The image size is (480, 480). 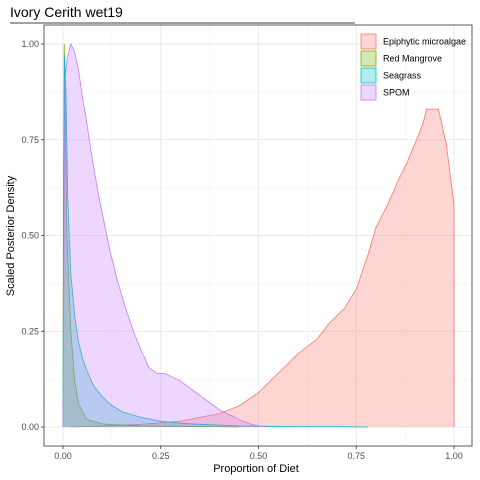 What do you see at coordinates (454, 456) in the screenshot?
I see `x-tick-label: 1.00` at bounding box center [454, 456].